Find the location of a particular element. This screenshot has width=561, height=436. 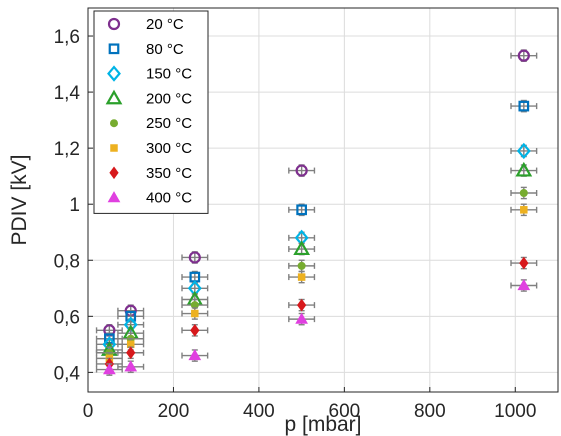

legend-label: 300 °C is located at coordinates (169, 148).